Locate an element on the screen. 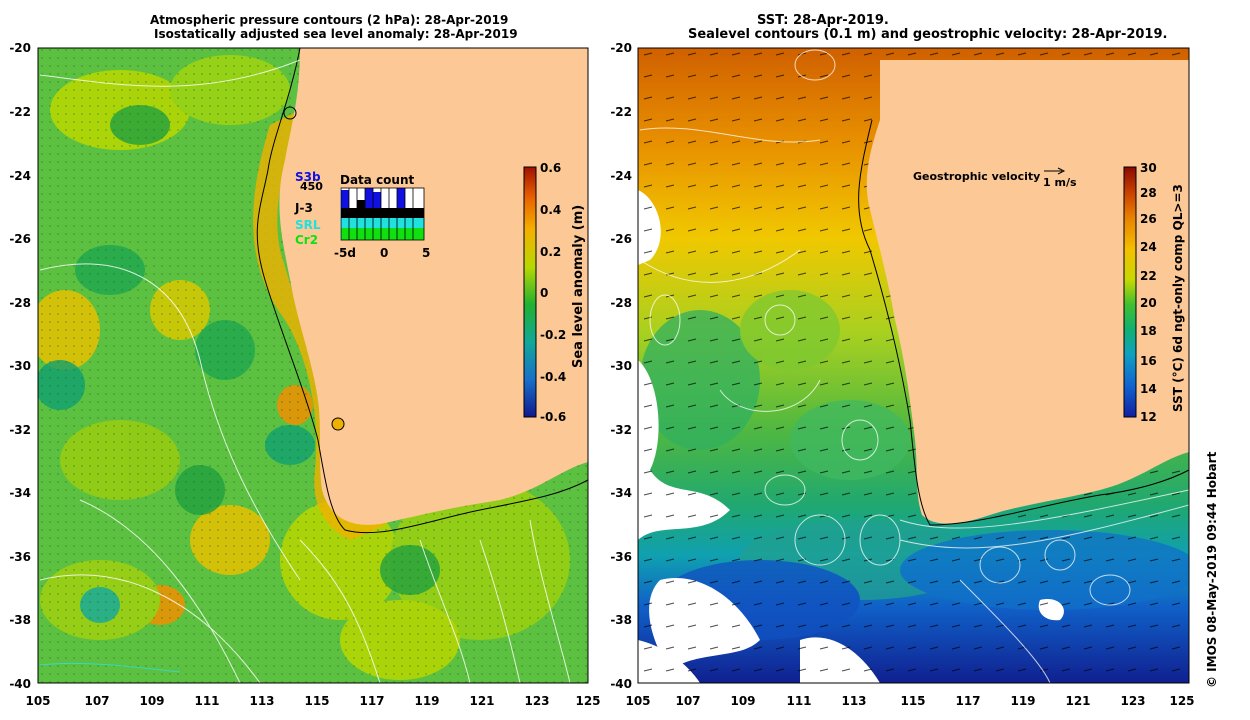  left-ytick: -40 is located at coordinates (20, 684).